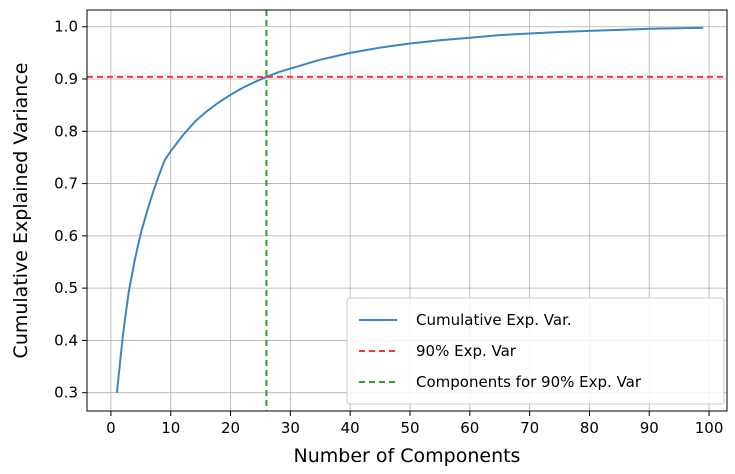  Describe the element at coordinates (66, 393) in the screenshot. I see `y-tick-label: 0.3` at that location.